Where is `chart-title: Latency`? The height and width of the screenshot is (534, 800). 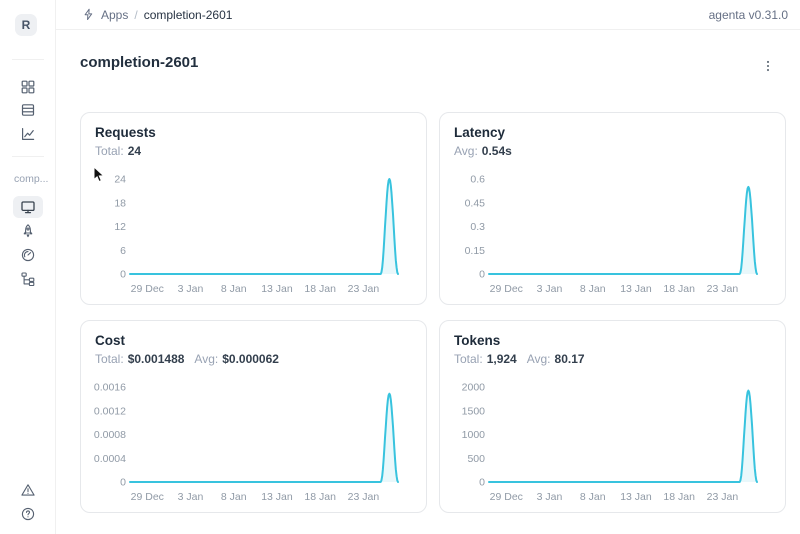
chart-title: Latency is located at coordinates (480, 132).